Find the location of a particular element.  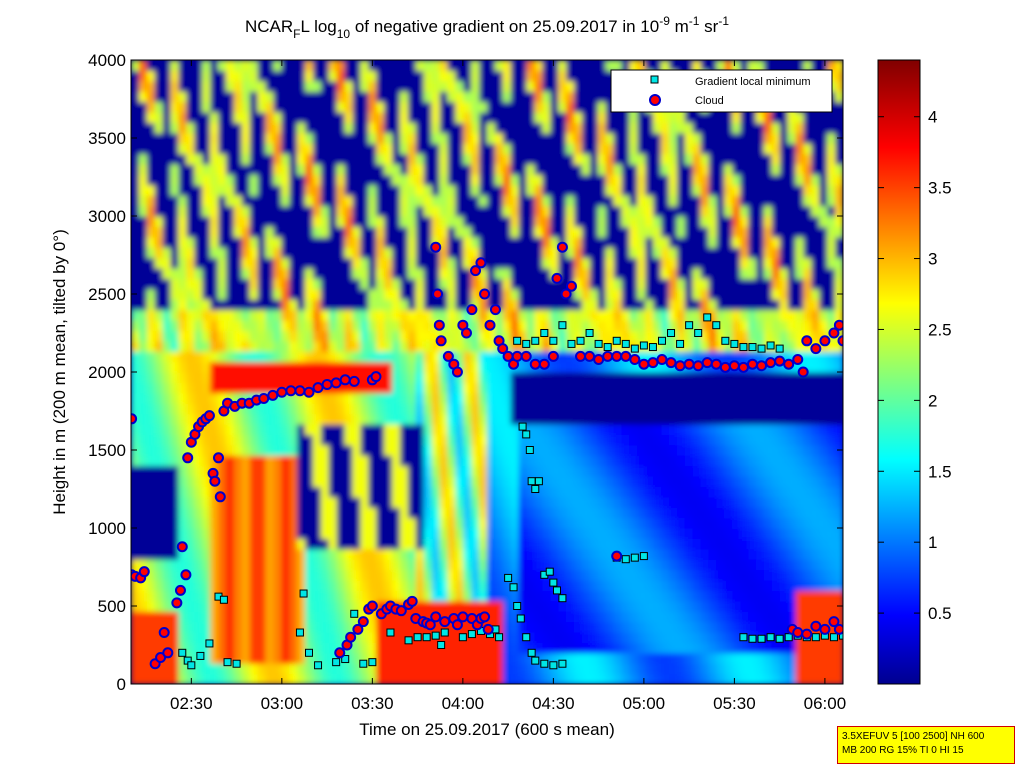

legend-label-gradient-min: Gradient local minimum is located at coordinates (753, 82).